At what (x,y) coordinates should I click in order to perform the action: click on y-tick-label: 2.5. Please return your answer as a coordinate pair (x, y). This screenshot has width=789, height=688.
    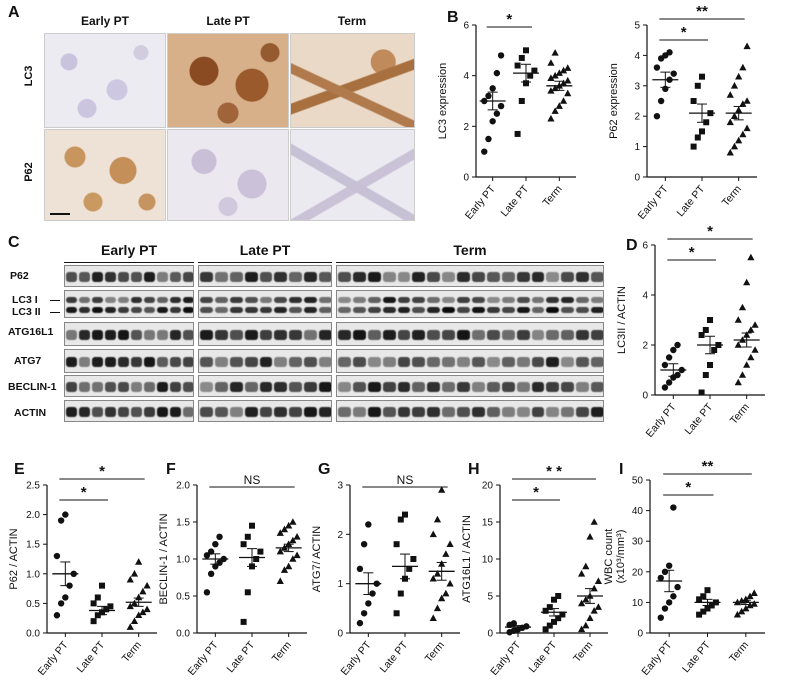
    Looking at the image, I should click on (33, 486).